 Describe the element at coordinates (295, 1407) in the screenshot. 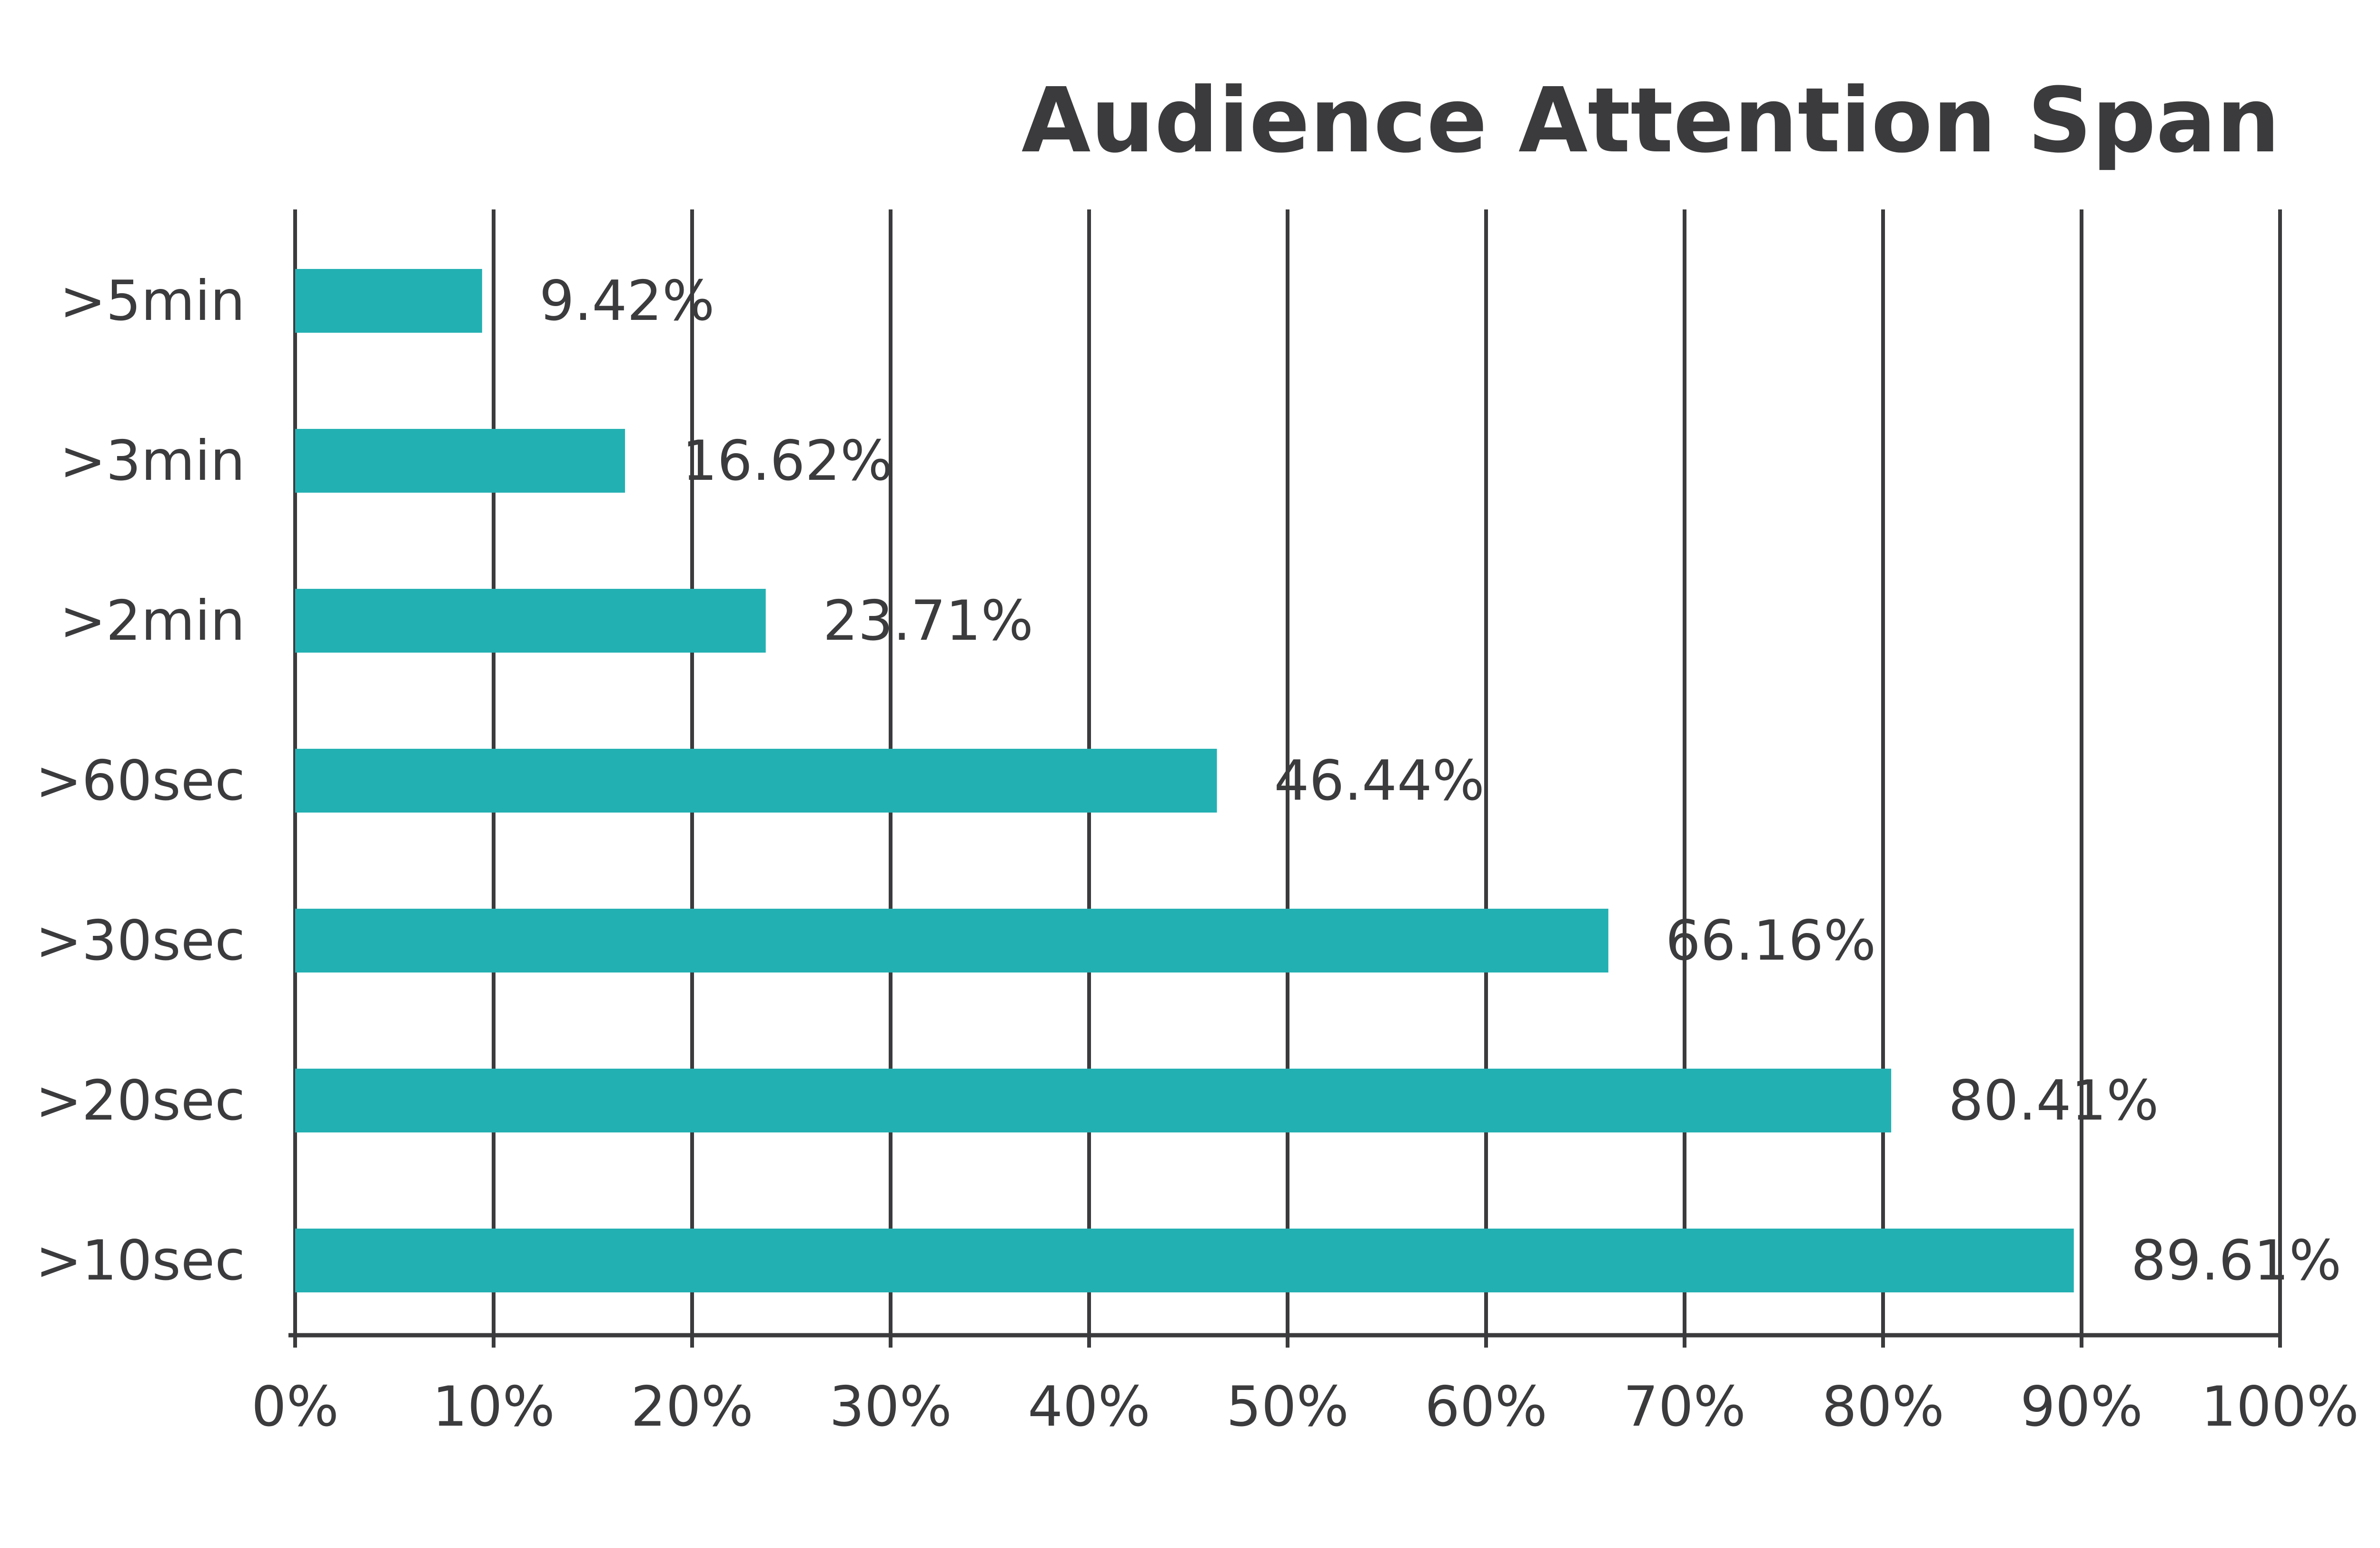

I see `x-tick-label: 0%` at that location.